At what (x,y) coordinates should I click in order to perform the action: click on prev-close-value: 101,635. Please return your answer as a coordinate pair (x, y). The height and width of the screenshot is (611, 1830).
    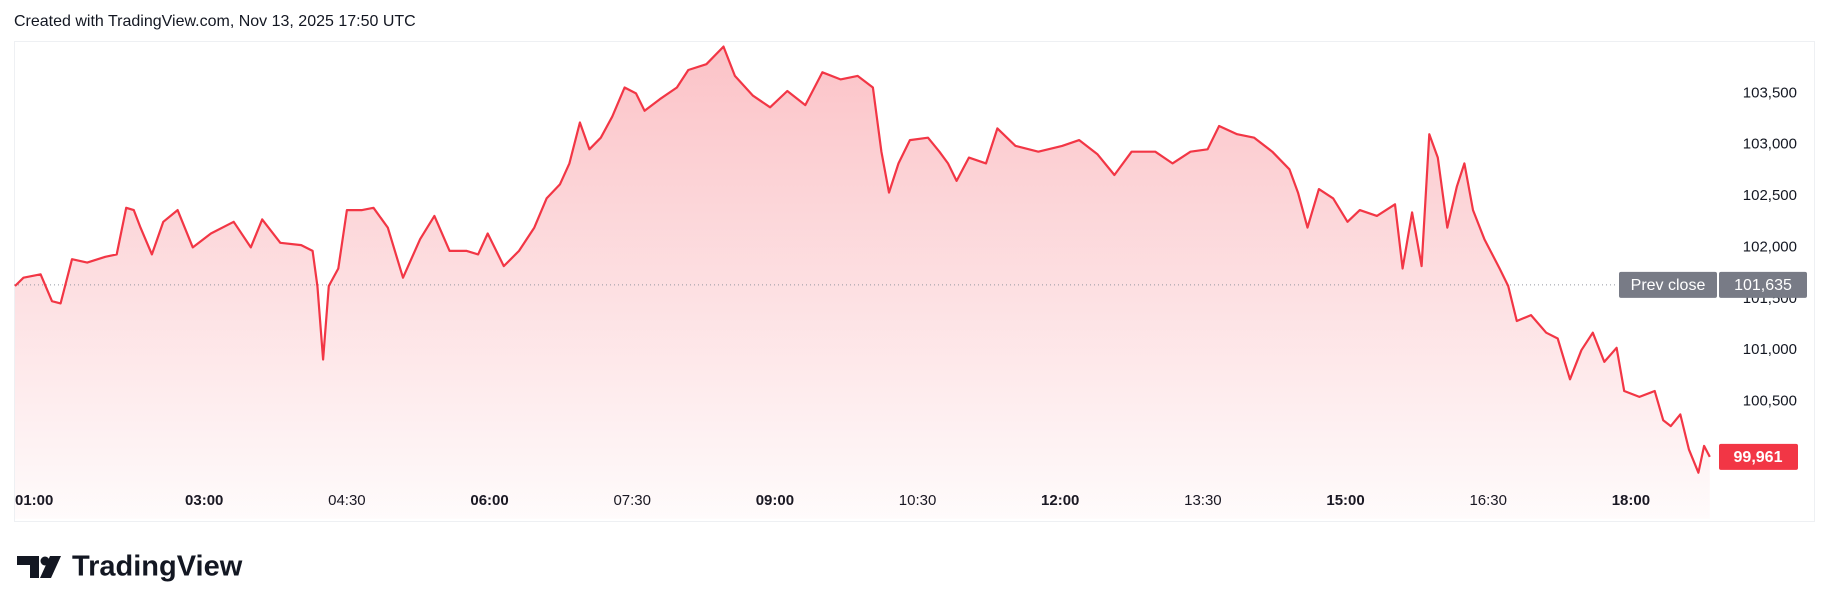
    Looking at the image, I should click on (1763, 285).